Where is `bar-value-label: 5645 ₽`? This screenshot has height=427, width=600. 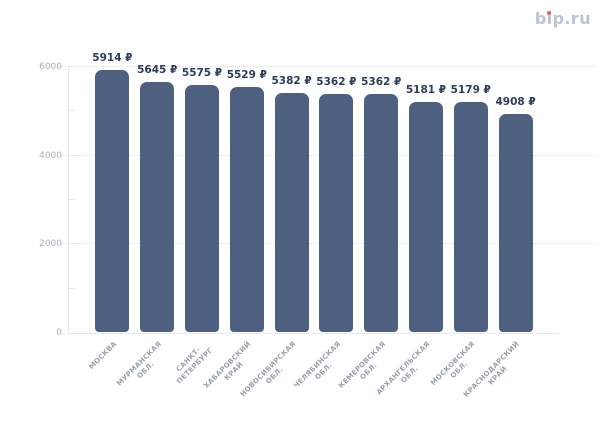
bar-value-label: 5645 ₽ is located at coordinates (157, 69).